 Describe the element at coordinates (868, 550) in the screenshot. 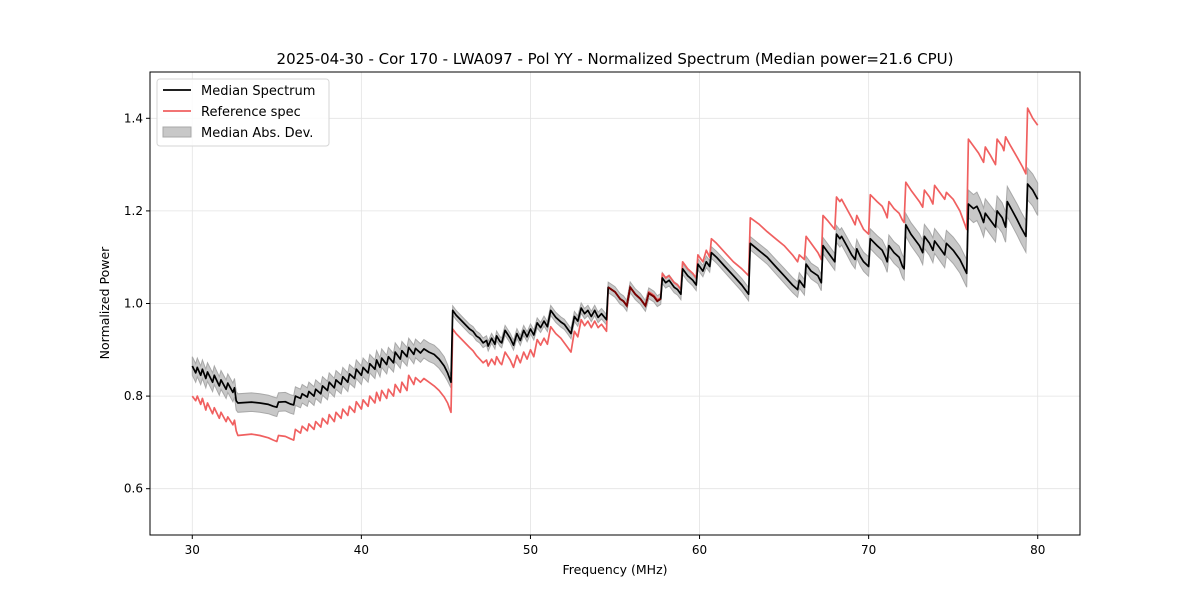

I see `x-tick-label: 70` at that location.